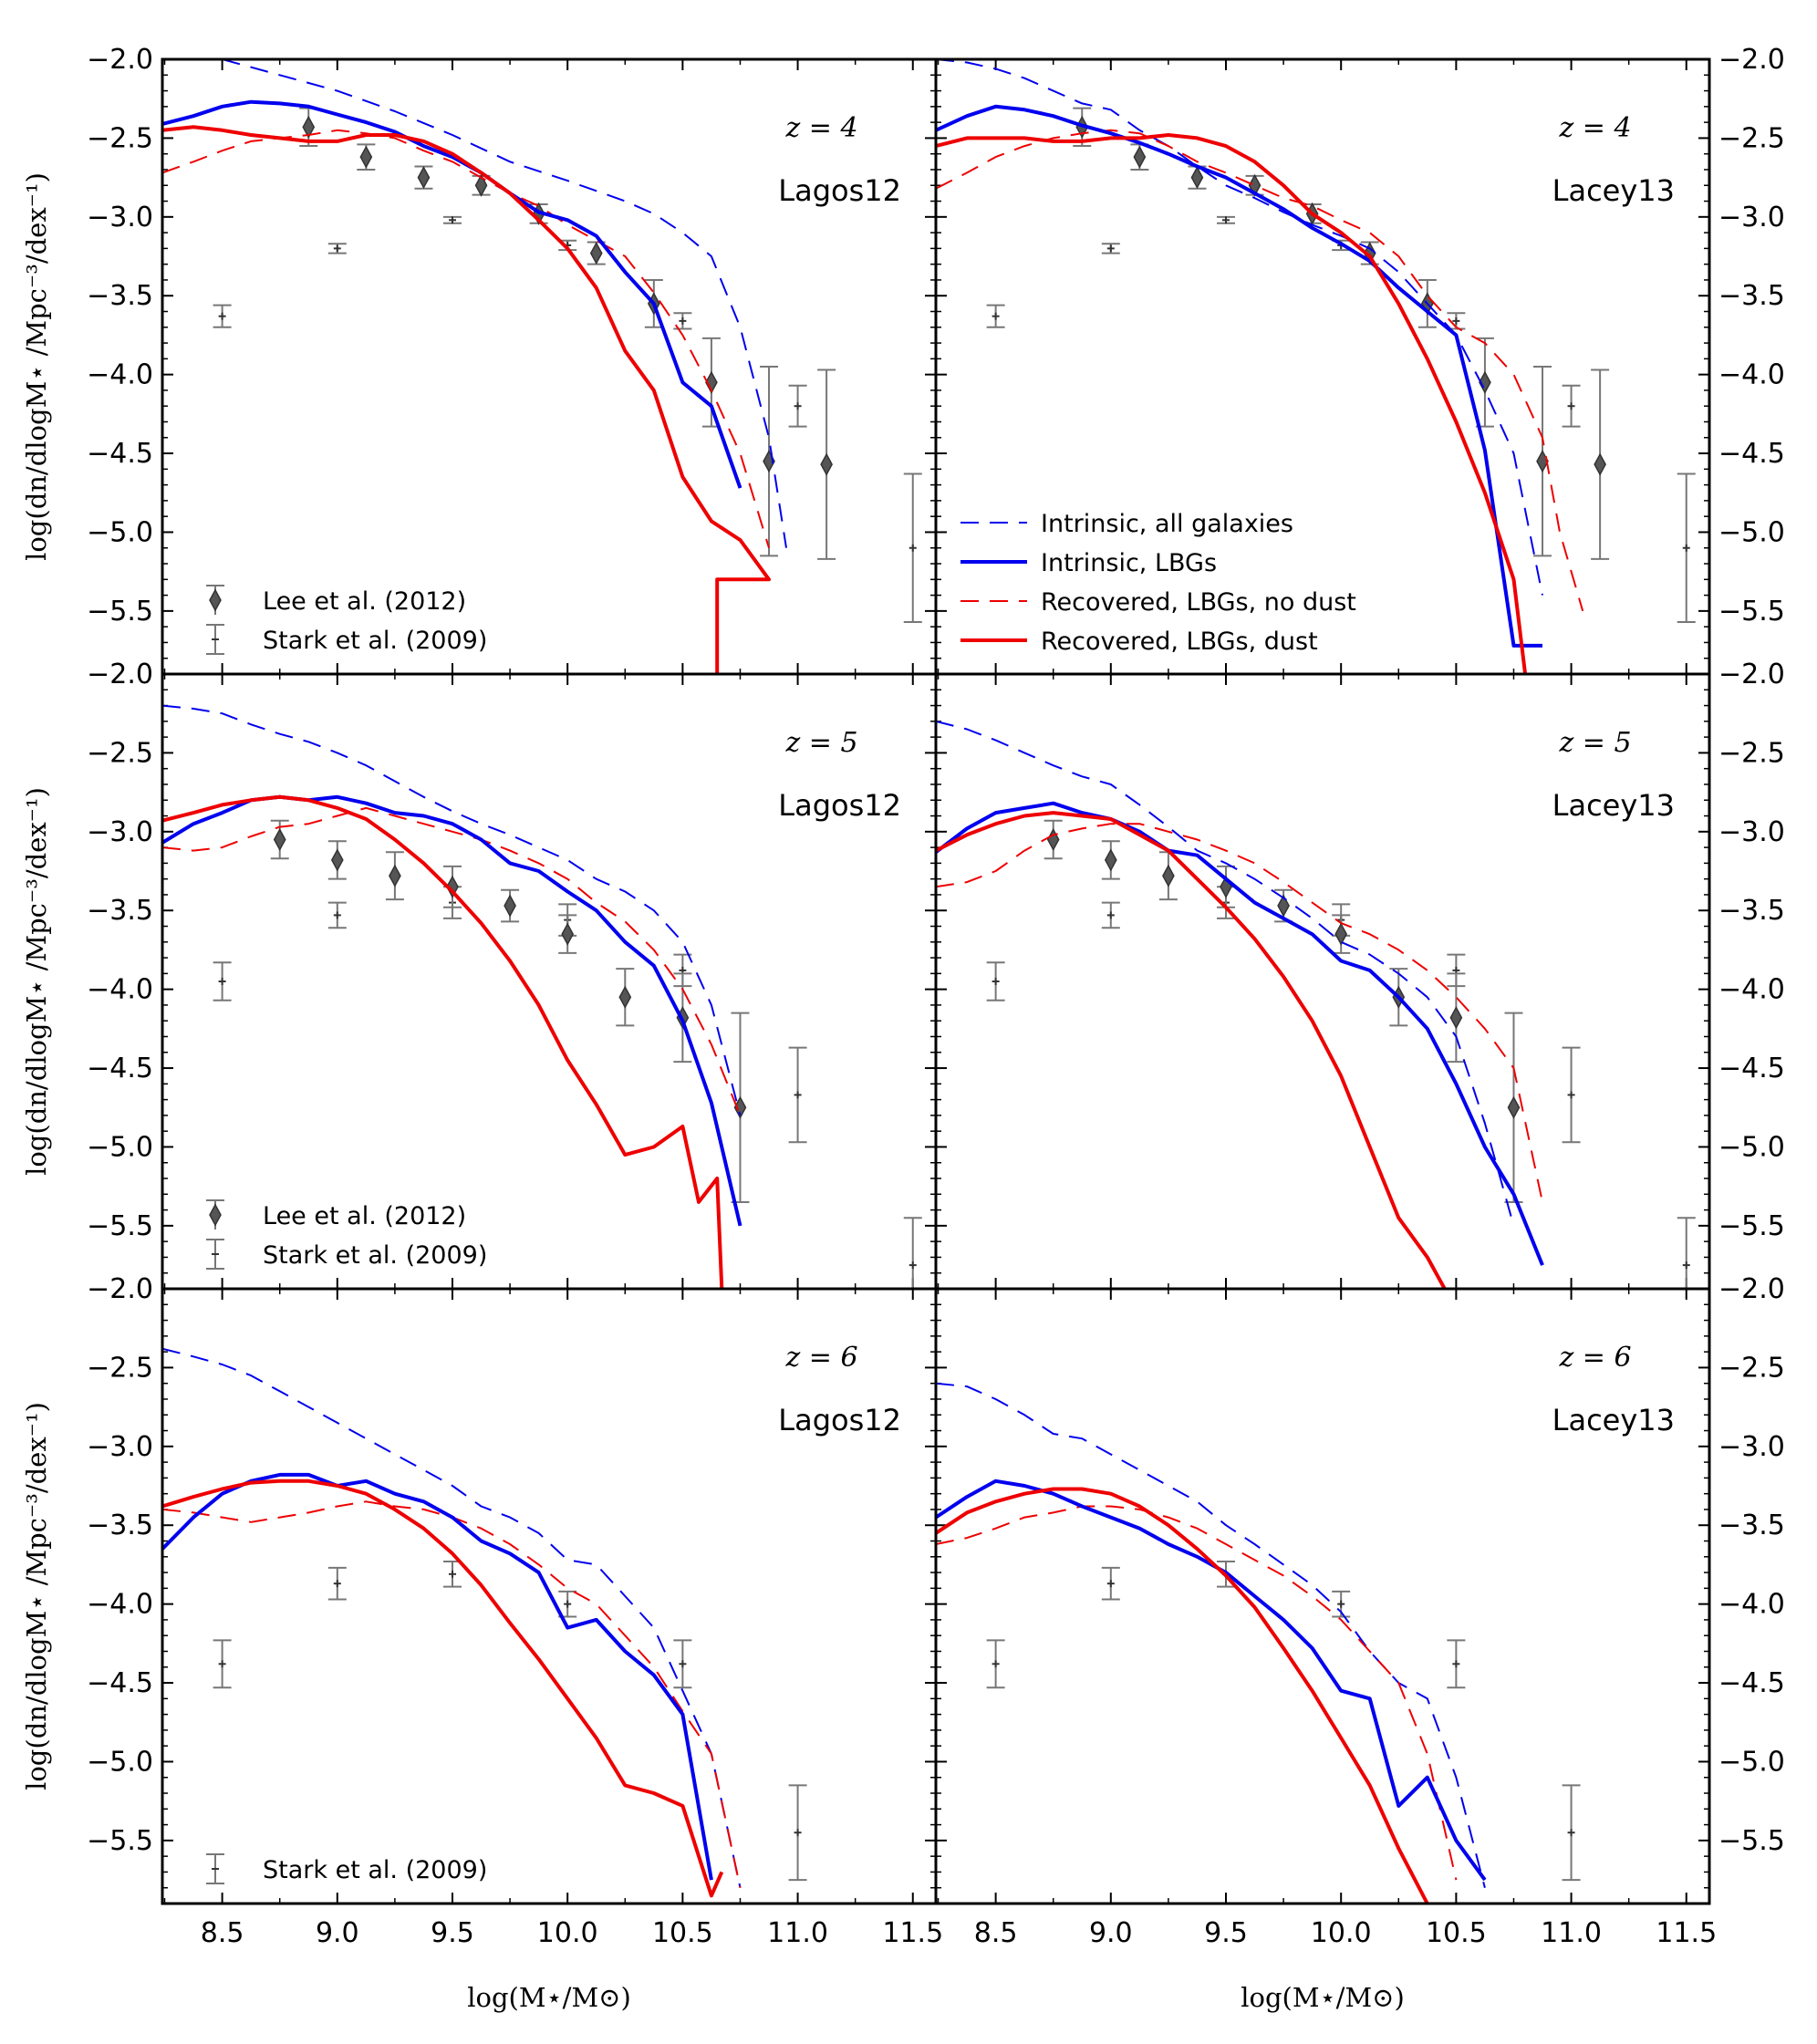 Image resolution: width=1817 pixels, height=2044 pixels. Describe the element at coordinates (375, 641) in the screenshot. I see `legend-label: Stark et al. (2009)` at that location.